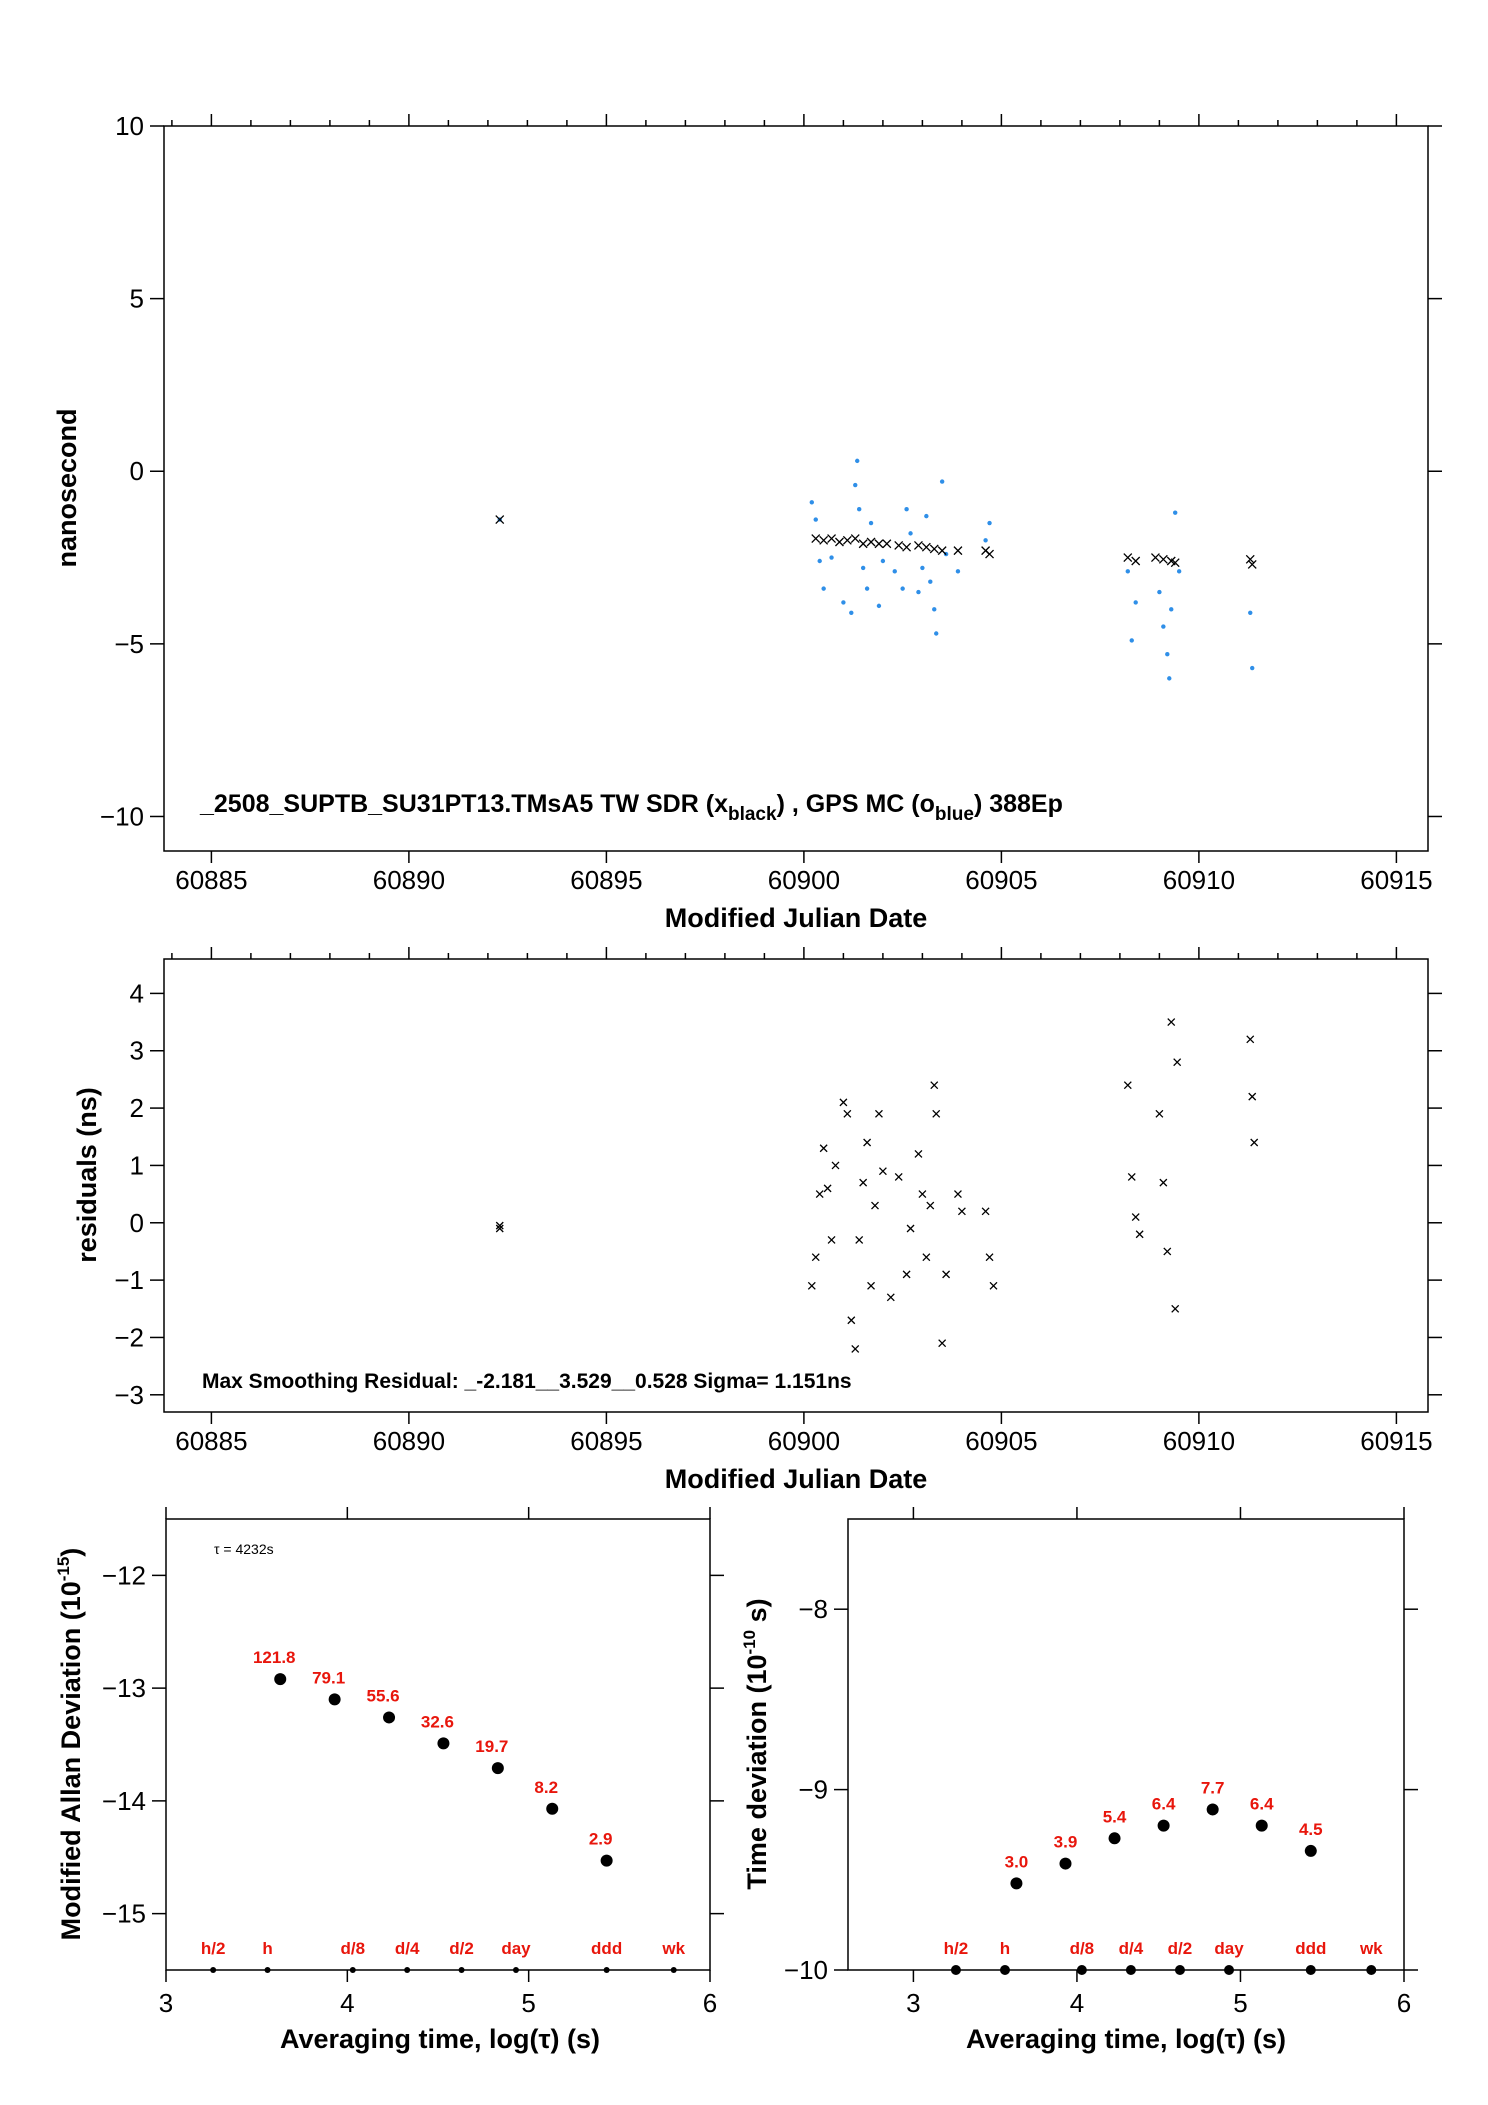 Image resolution: width=1488 pixels, height=2105 pixels. Describe the element at coordinates (63, 1569) in the screenshot. I see `mdev-ylabel-exponent: -15` at that location.